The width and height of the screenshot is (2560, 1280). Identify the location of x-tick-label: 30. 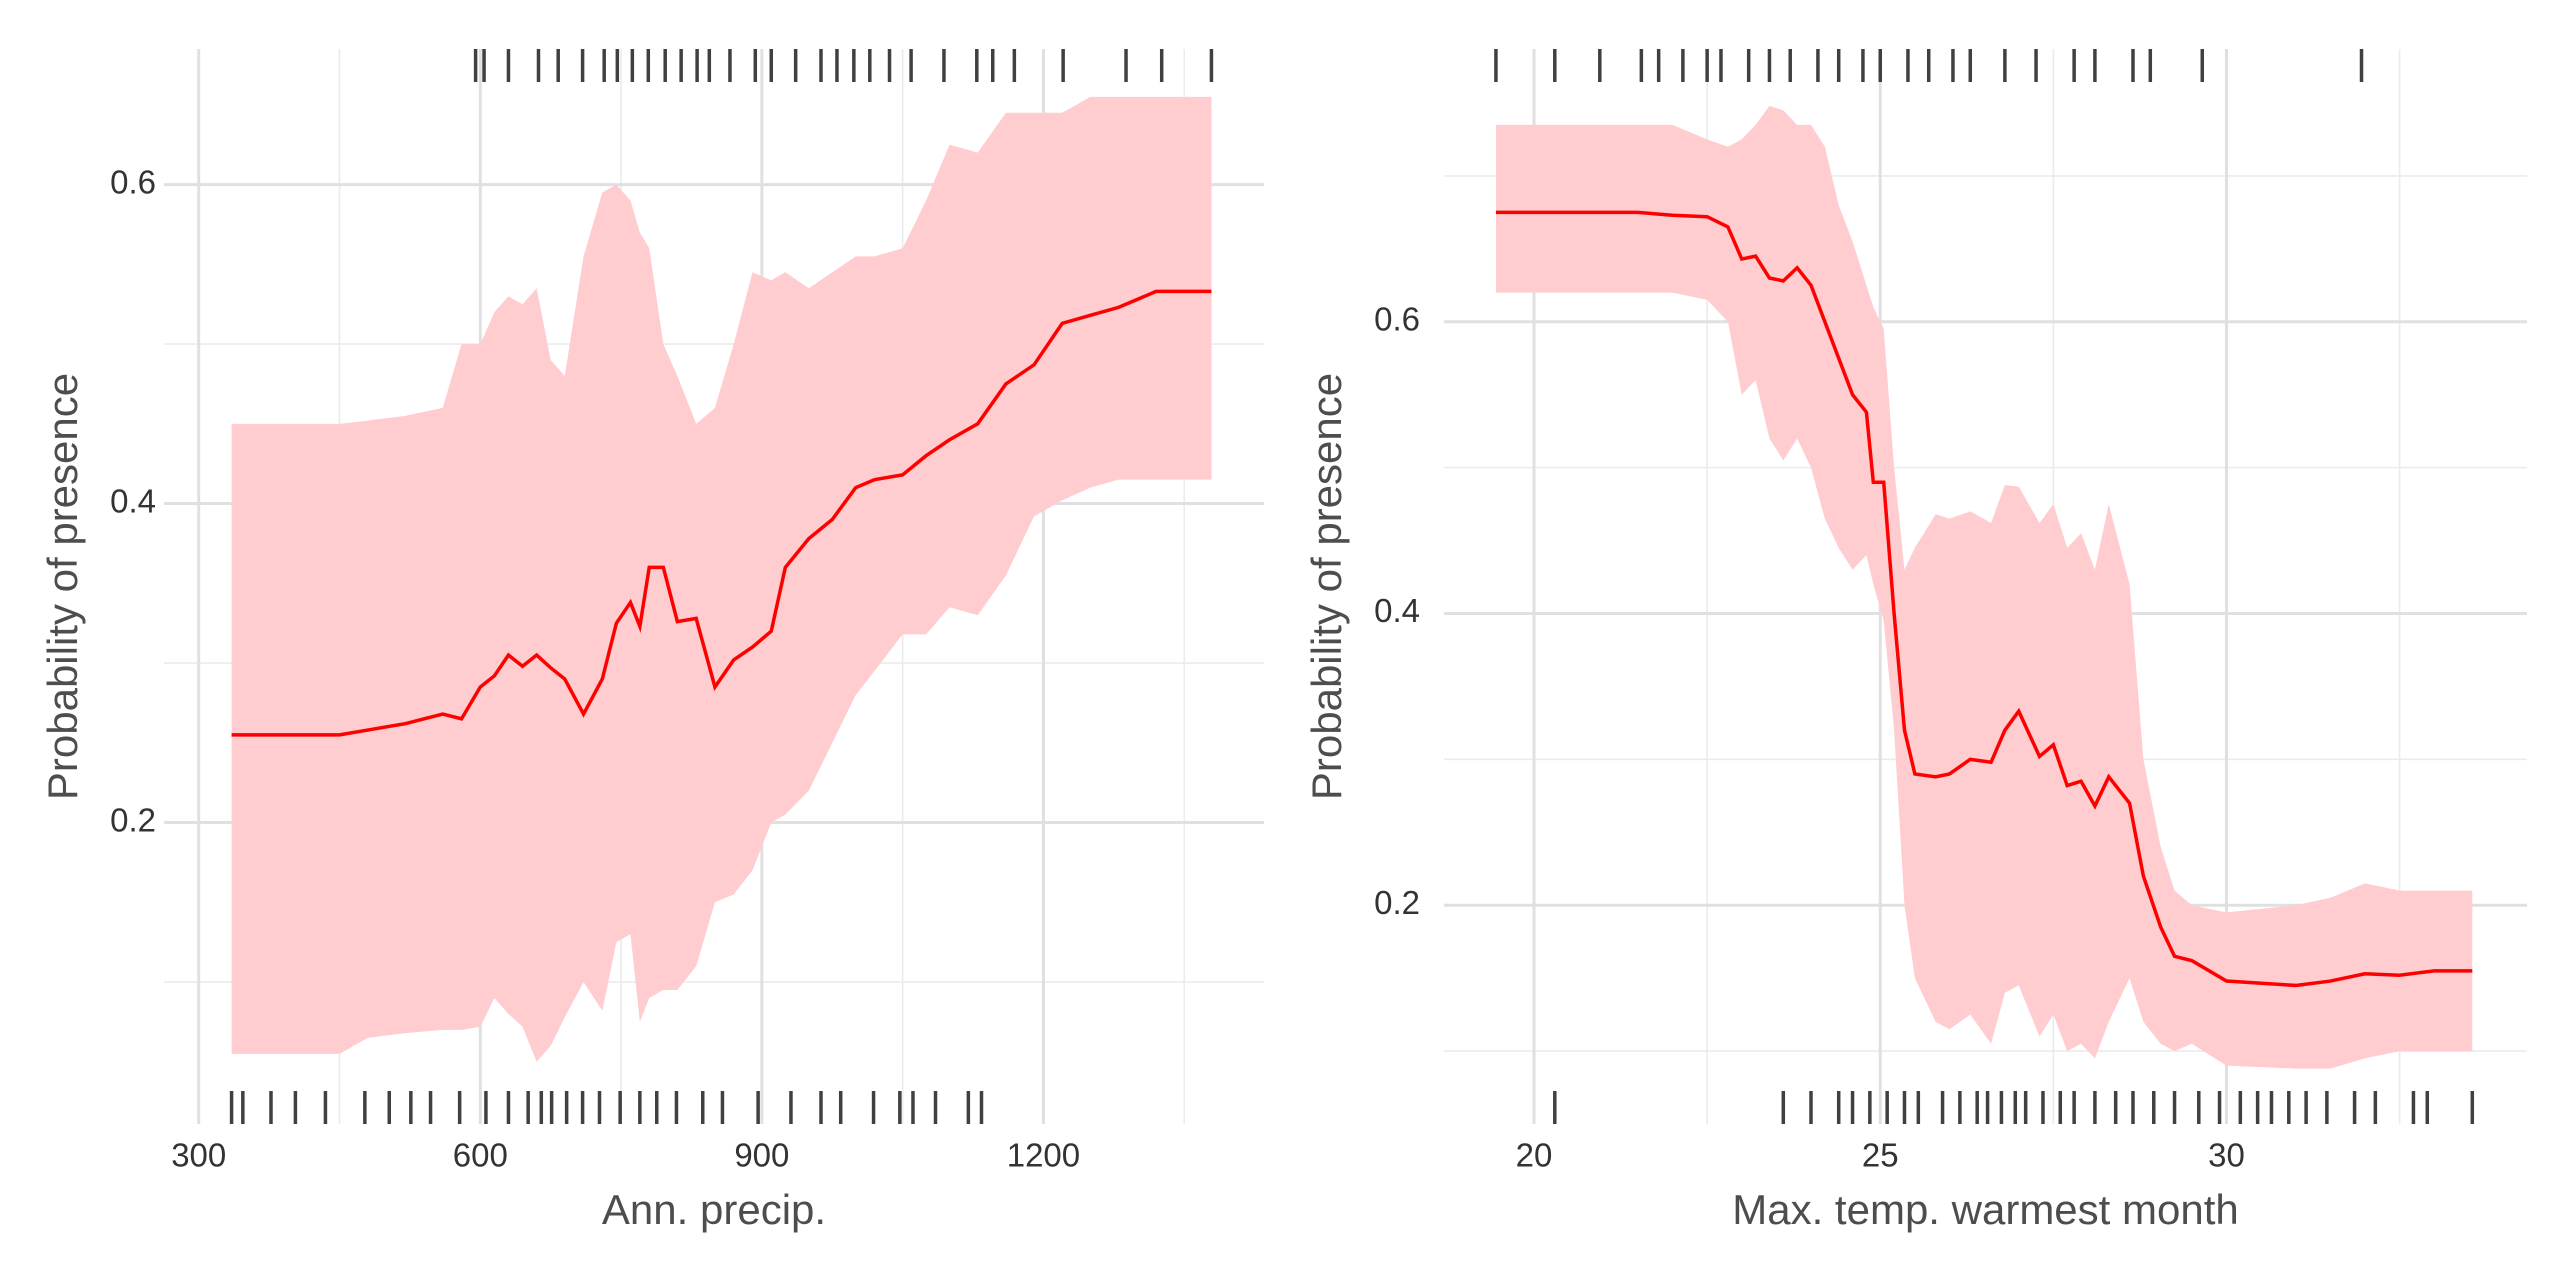
(2226, 1155).